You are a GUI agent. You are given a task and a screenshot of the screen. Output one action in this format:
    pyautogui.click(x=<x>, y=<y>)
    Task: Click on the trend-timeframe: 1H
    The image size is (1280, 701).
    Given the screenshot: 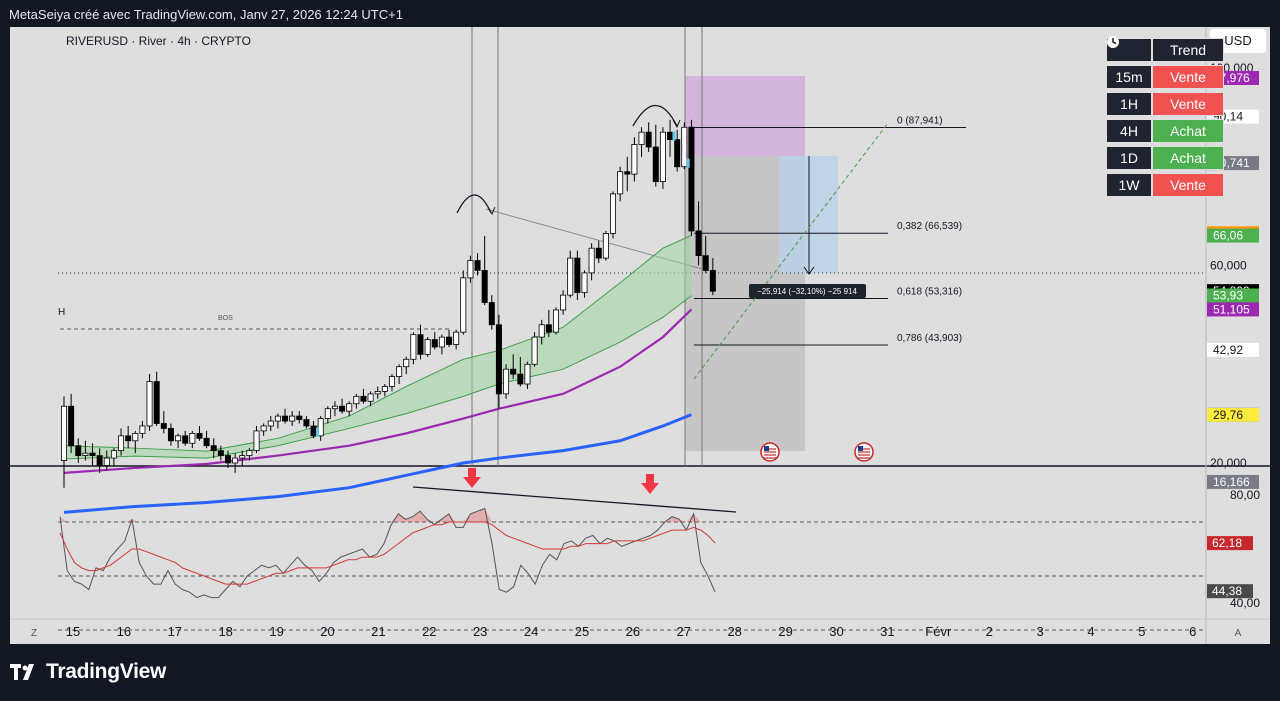 What is the action you would take?
    pyautogui.click(x=1129, y=104)
    